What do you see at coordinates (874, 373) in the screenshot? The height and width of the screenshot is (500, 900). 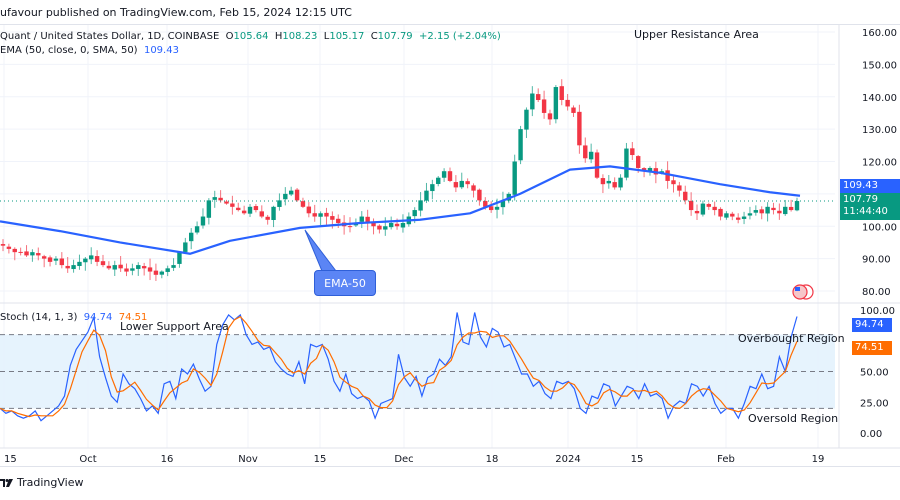 I see `stoch-axis-label: 50.00` at bounding box center [874, 373].